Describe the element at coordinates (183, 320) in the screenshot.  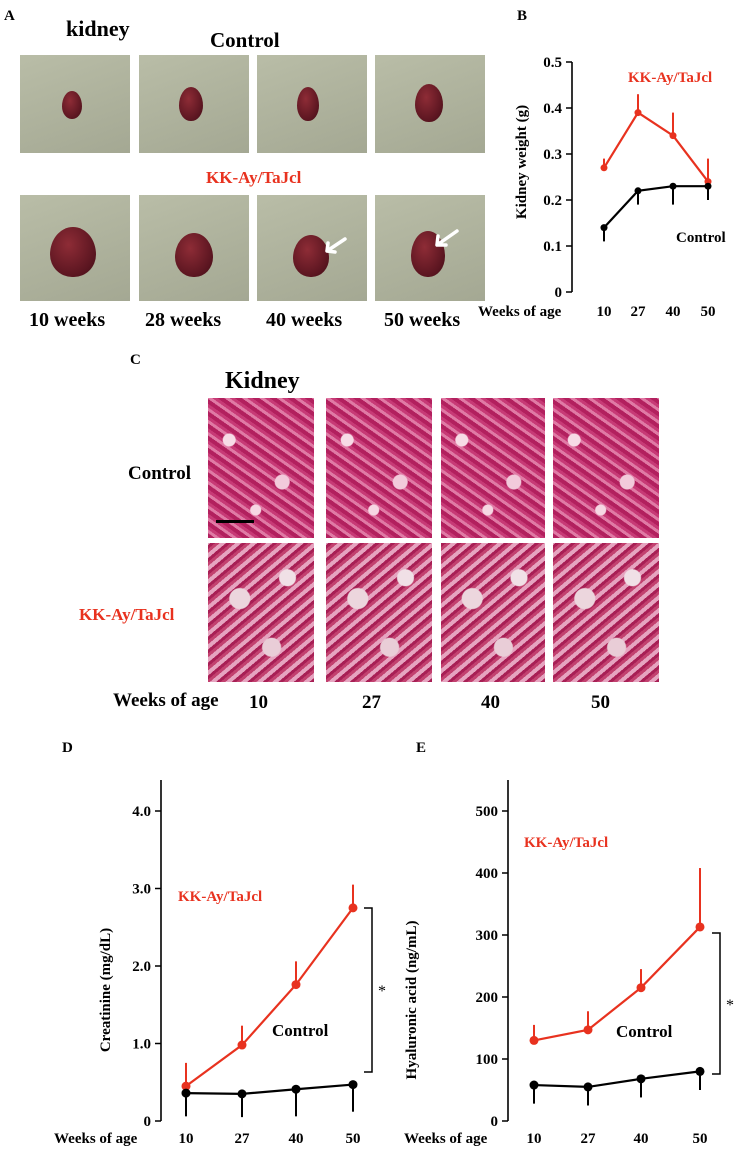
I see `week-label-28: 28 weeks` at that location.